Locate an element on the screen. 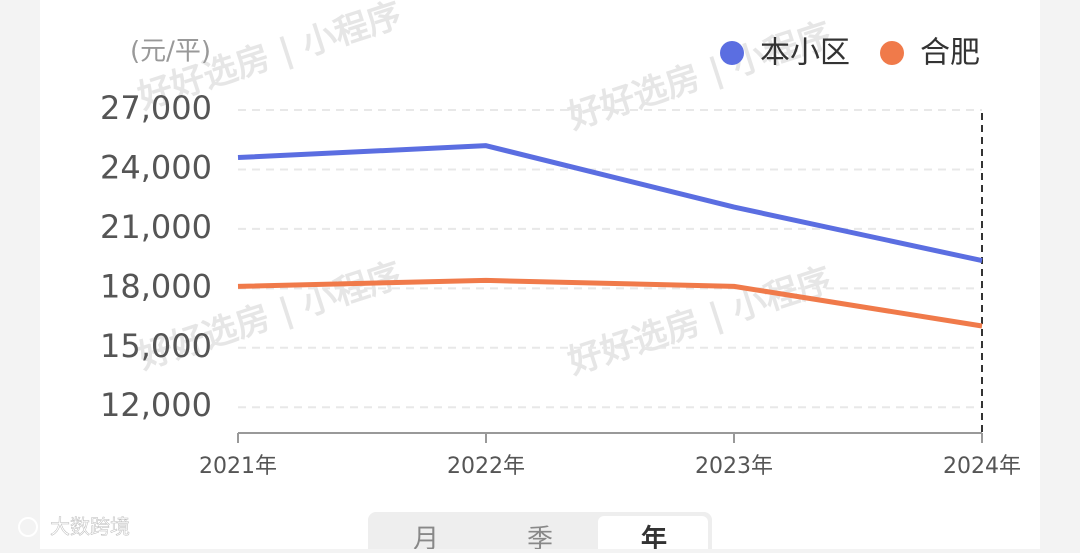 The height and width of the screenshot is (553, 1080). y-tick-label: 18,000 is located at coordinates (156, 286).